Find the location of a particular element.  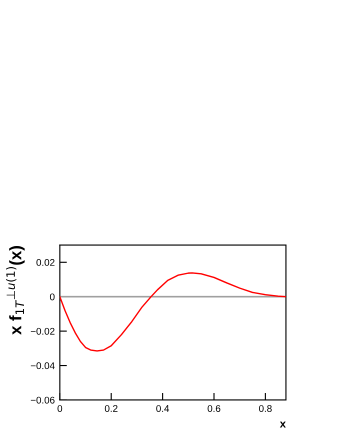

y-tick-label: −0.04 is located at coordinates (42, 366).